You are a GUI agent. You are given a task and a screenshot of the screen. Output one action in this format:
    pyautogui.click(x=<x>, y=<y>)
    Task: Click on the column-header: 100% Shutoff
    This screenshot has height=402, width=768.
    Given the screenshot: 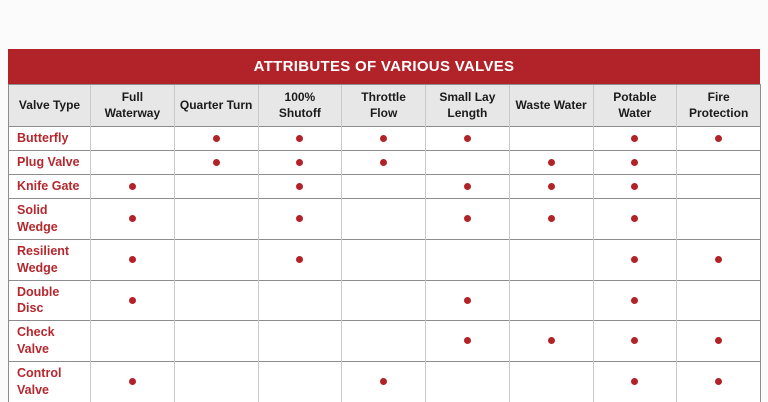 What is the action you would take?
    pyautogui.click(x=299, y=105)
    